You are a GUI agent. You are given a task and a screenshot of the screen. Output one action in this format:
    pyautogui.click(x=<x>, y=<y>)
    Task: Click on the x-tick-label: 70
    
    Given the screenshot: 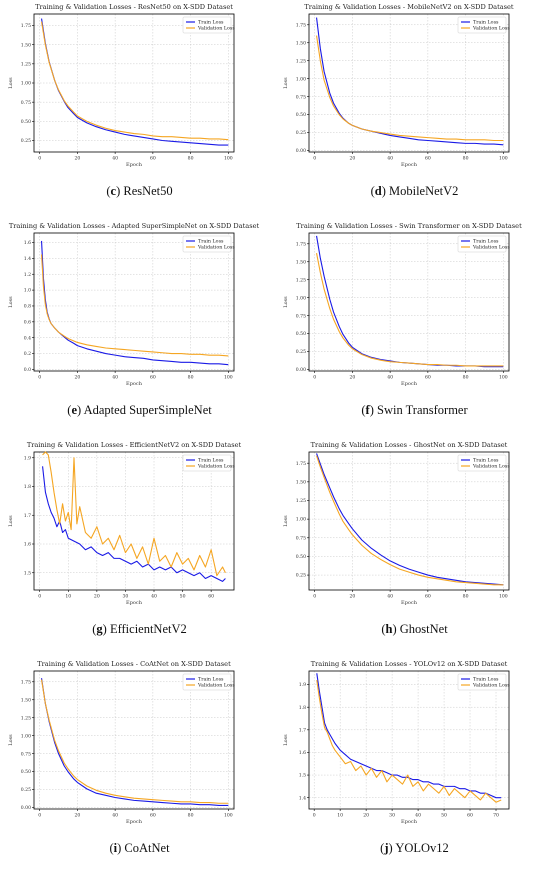 What is the action you would take?
    pyautogui.click(x=496, y=816)
    